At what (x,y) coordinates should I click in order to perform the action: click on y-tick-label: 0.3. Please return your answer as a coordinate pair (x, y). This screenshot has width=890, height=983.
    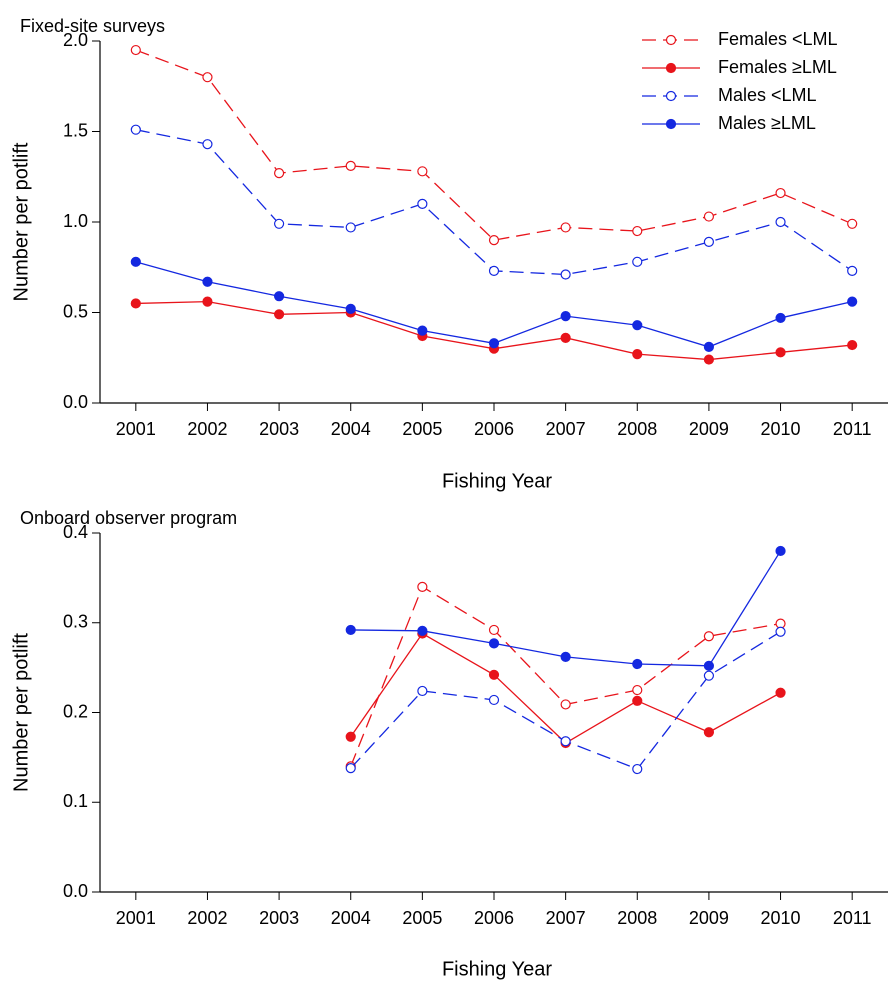
    Looking at the image, I should click on (75, 622).